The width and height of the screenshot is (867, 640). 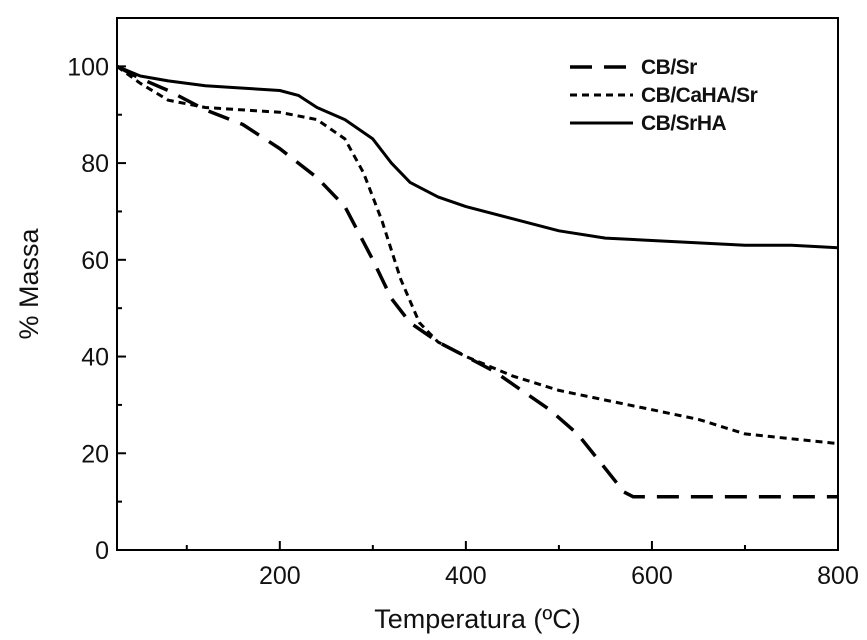 What do you see at coordinates (29, 284) in the screenshot?
I see `y-axis-label: % Massa` at bounding box center [29, 284].